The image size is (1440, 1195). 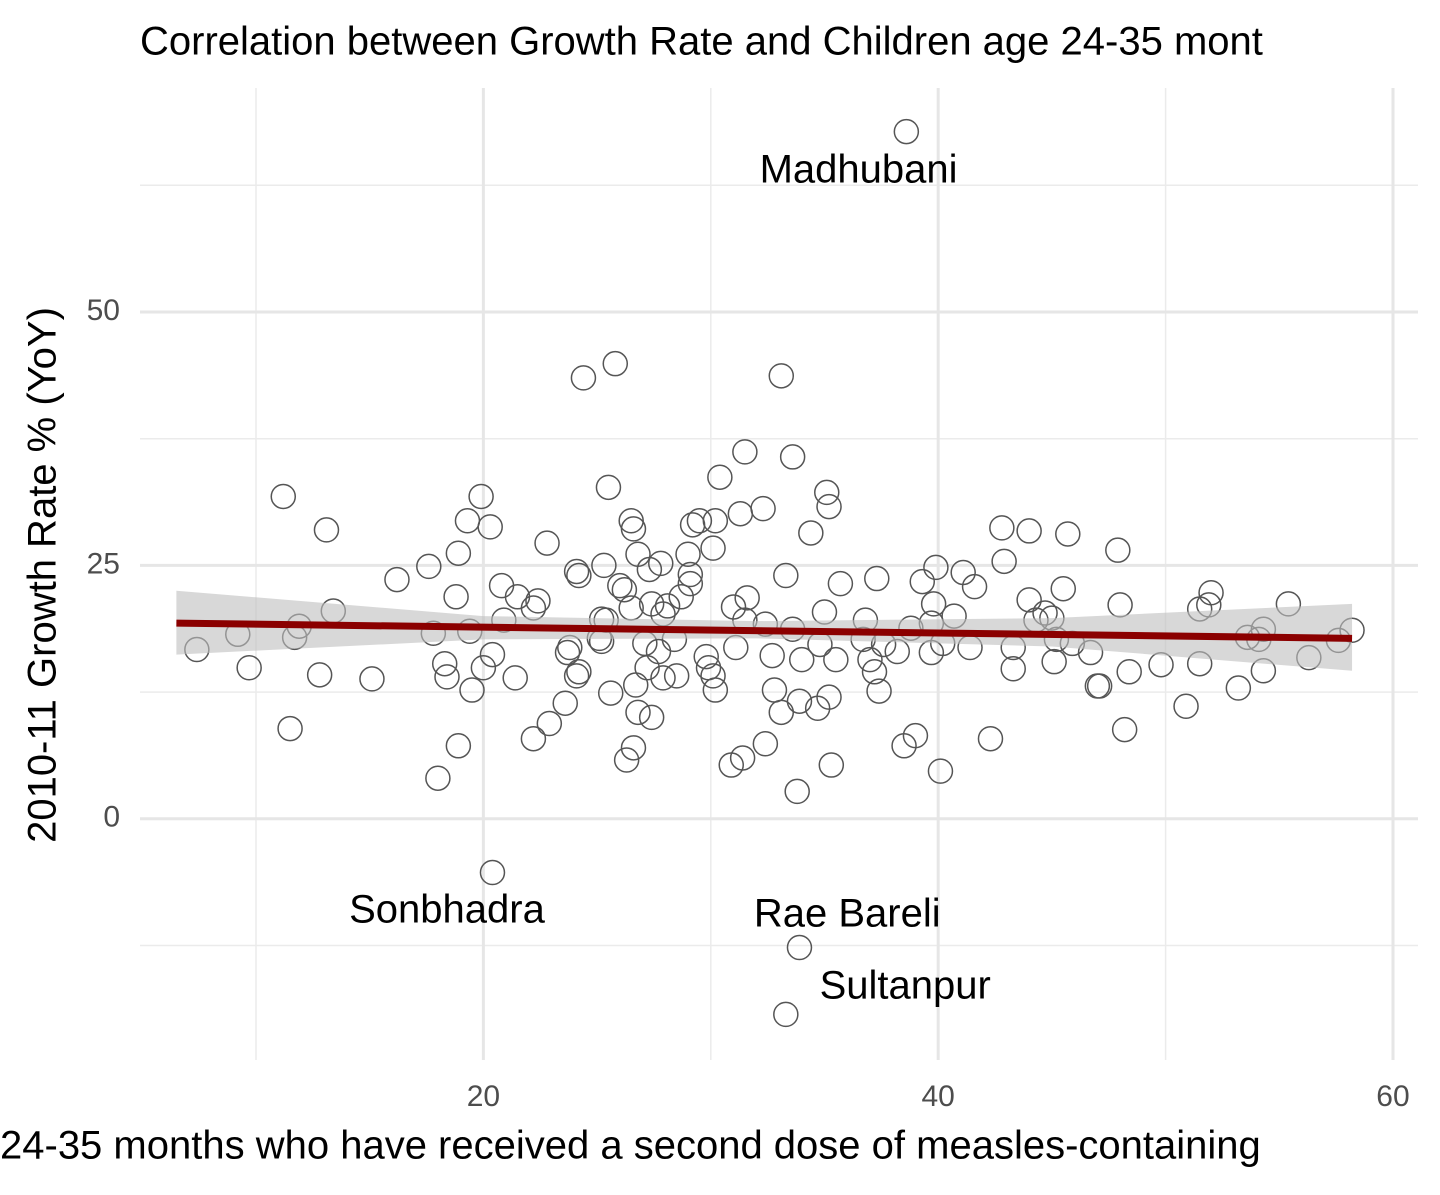 I want to click on y-tick-label: 25, so click(x=103, y=563).